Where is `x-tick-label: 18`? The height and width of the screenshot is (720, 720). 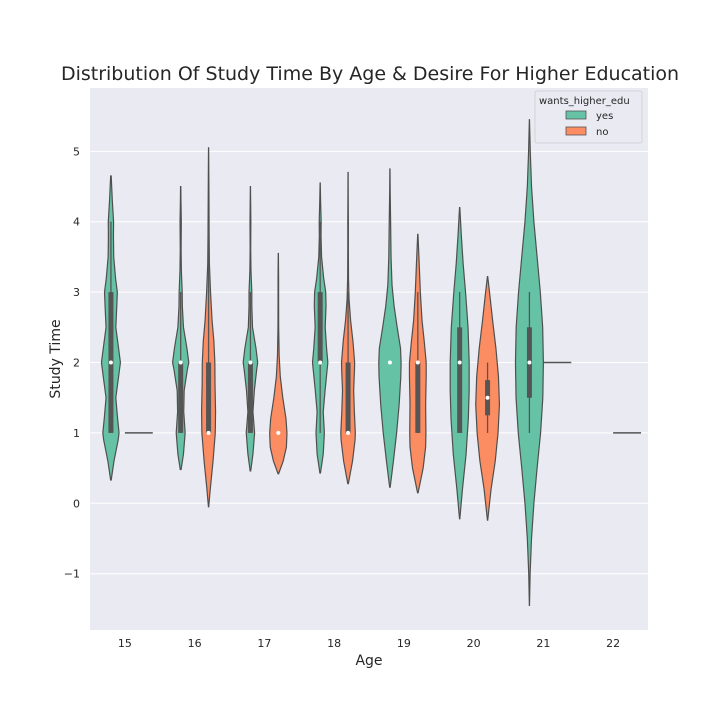 x-tick-label: 18 is located at coordinates (334, 643).